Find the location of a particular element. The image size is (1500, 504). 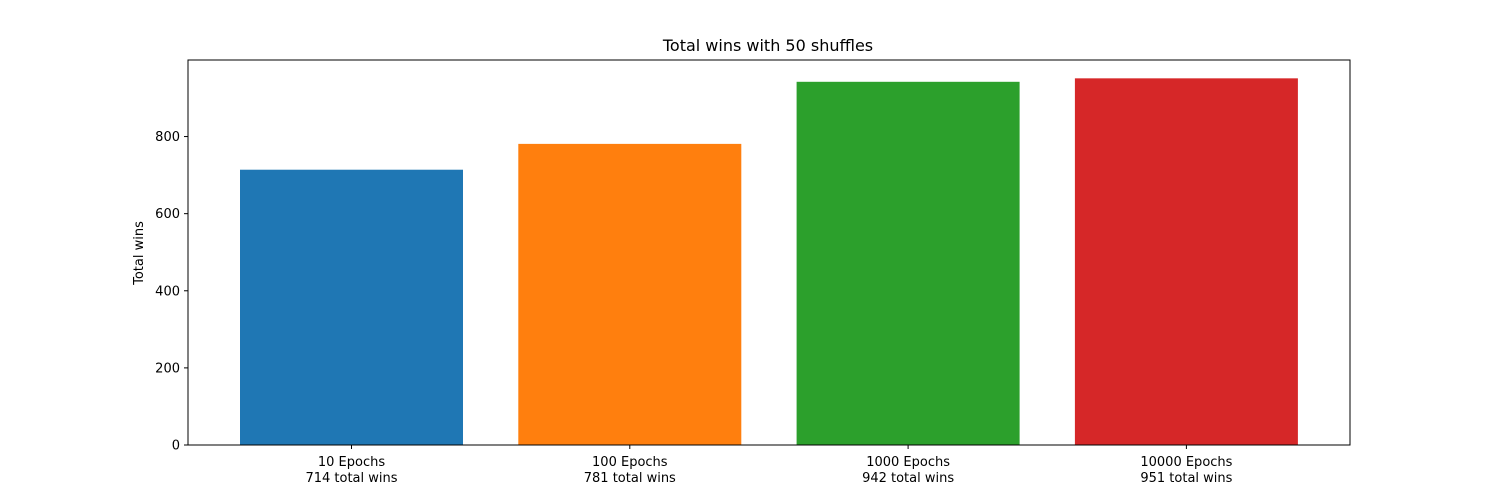

y-tick-label: 800 is located at coordinates (167, 137).